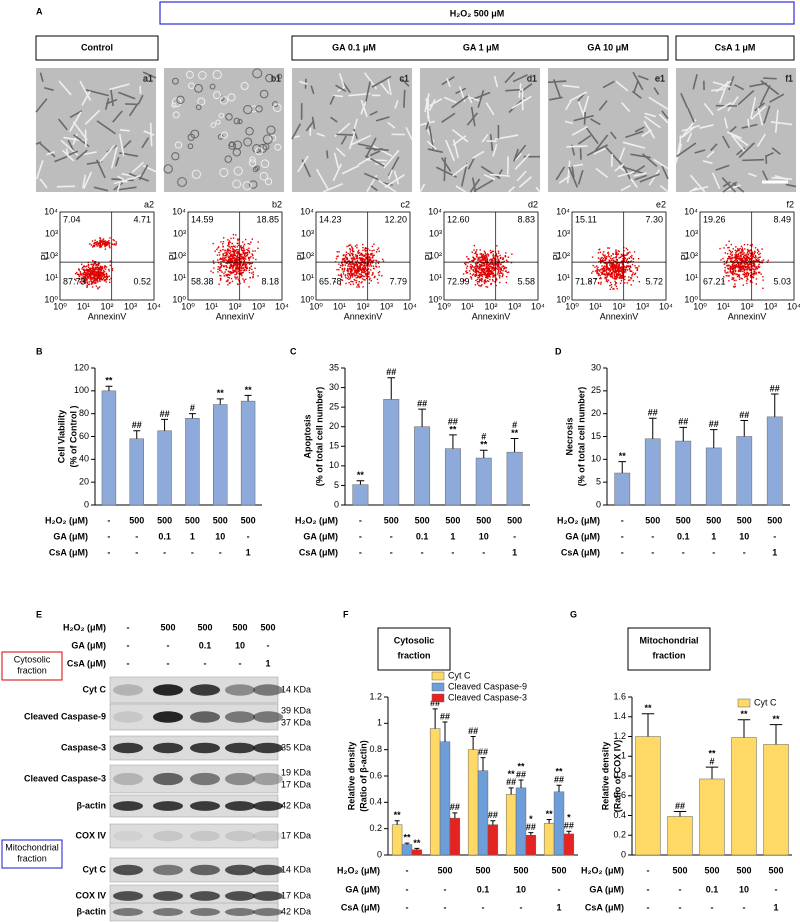 This screenshot has width=800, height=922. What do you see at coordinates (211, 306) in the screenshot?
I see `flow-x-tick: 10¹` at bounding box center [211, 306].